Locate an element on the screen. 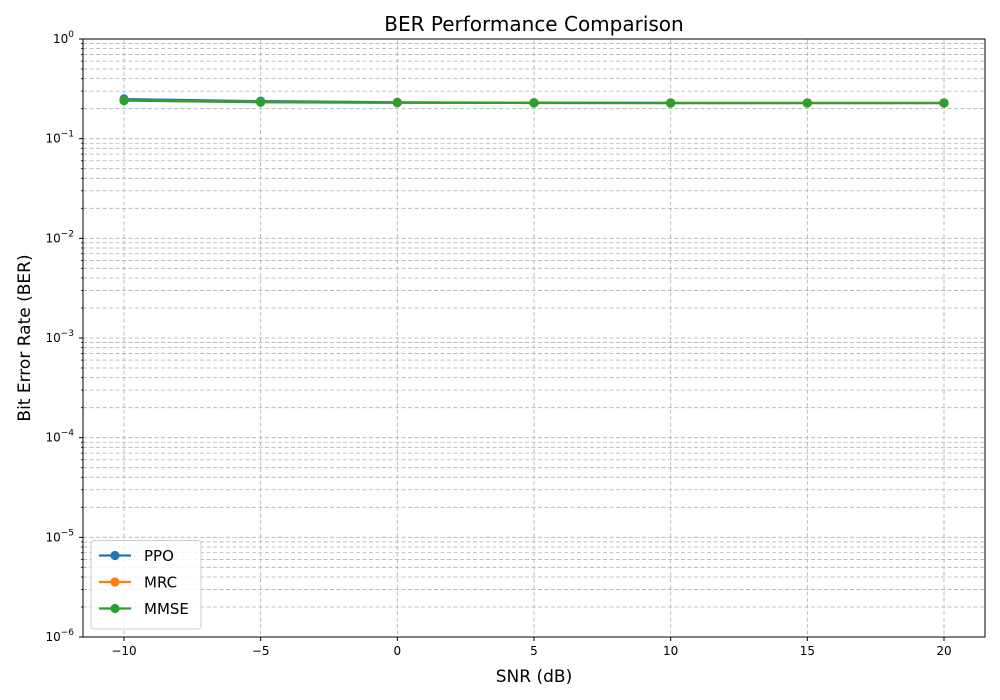 This screenshot has height=700, width=1000. legend-label: PPO is located at coordinates (159, 556).